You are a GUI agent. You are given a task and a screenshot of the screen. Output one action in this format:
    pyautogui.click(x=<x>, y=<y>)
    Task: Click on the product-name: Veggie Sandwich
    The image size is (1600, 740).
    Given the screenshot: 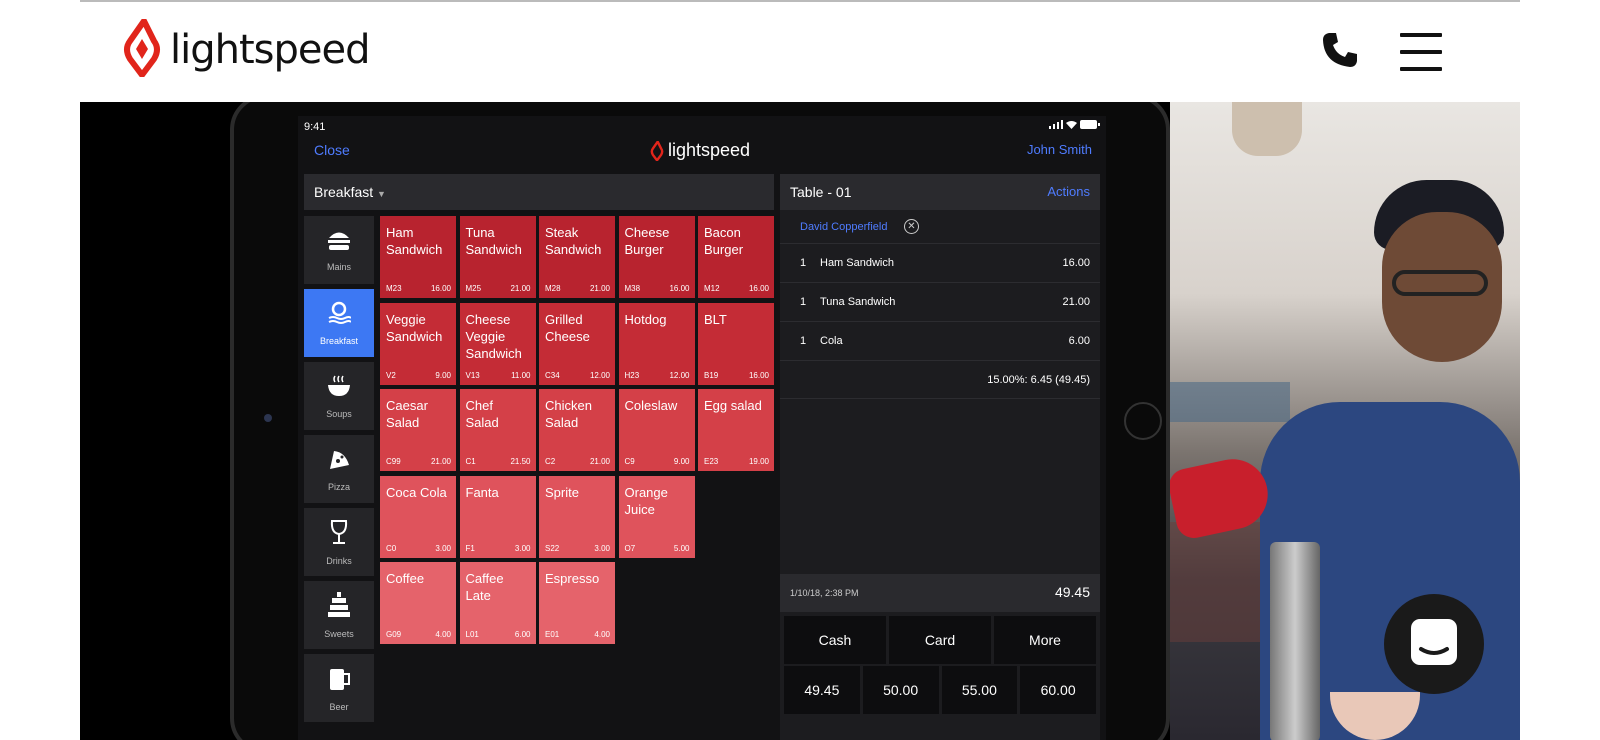 What is the action you would take?
    pyautogui.click(x=414, y=327)
    